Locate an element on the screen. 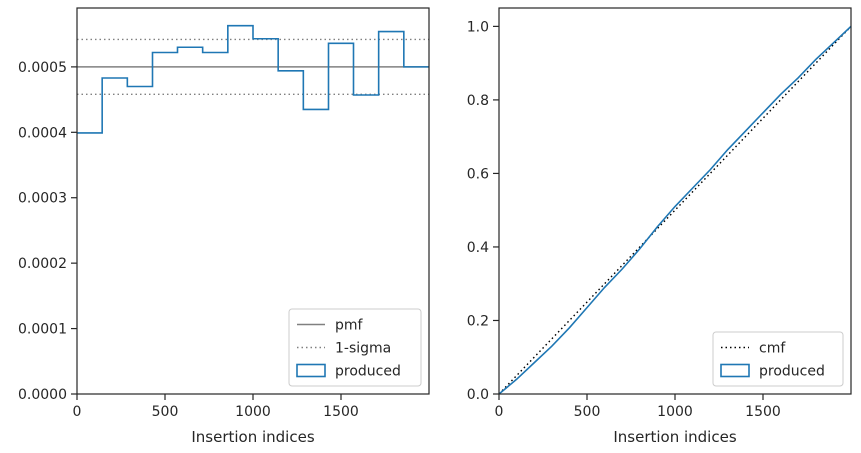 The image size is (861, 453). legend-label-1-sigma: 1-sigma is located at coordinates (363, 349).